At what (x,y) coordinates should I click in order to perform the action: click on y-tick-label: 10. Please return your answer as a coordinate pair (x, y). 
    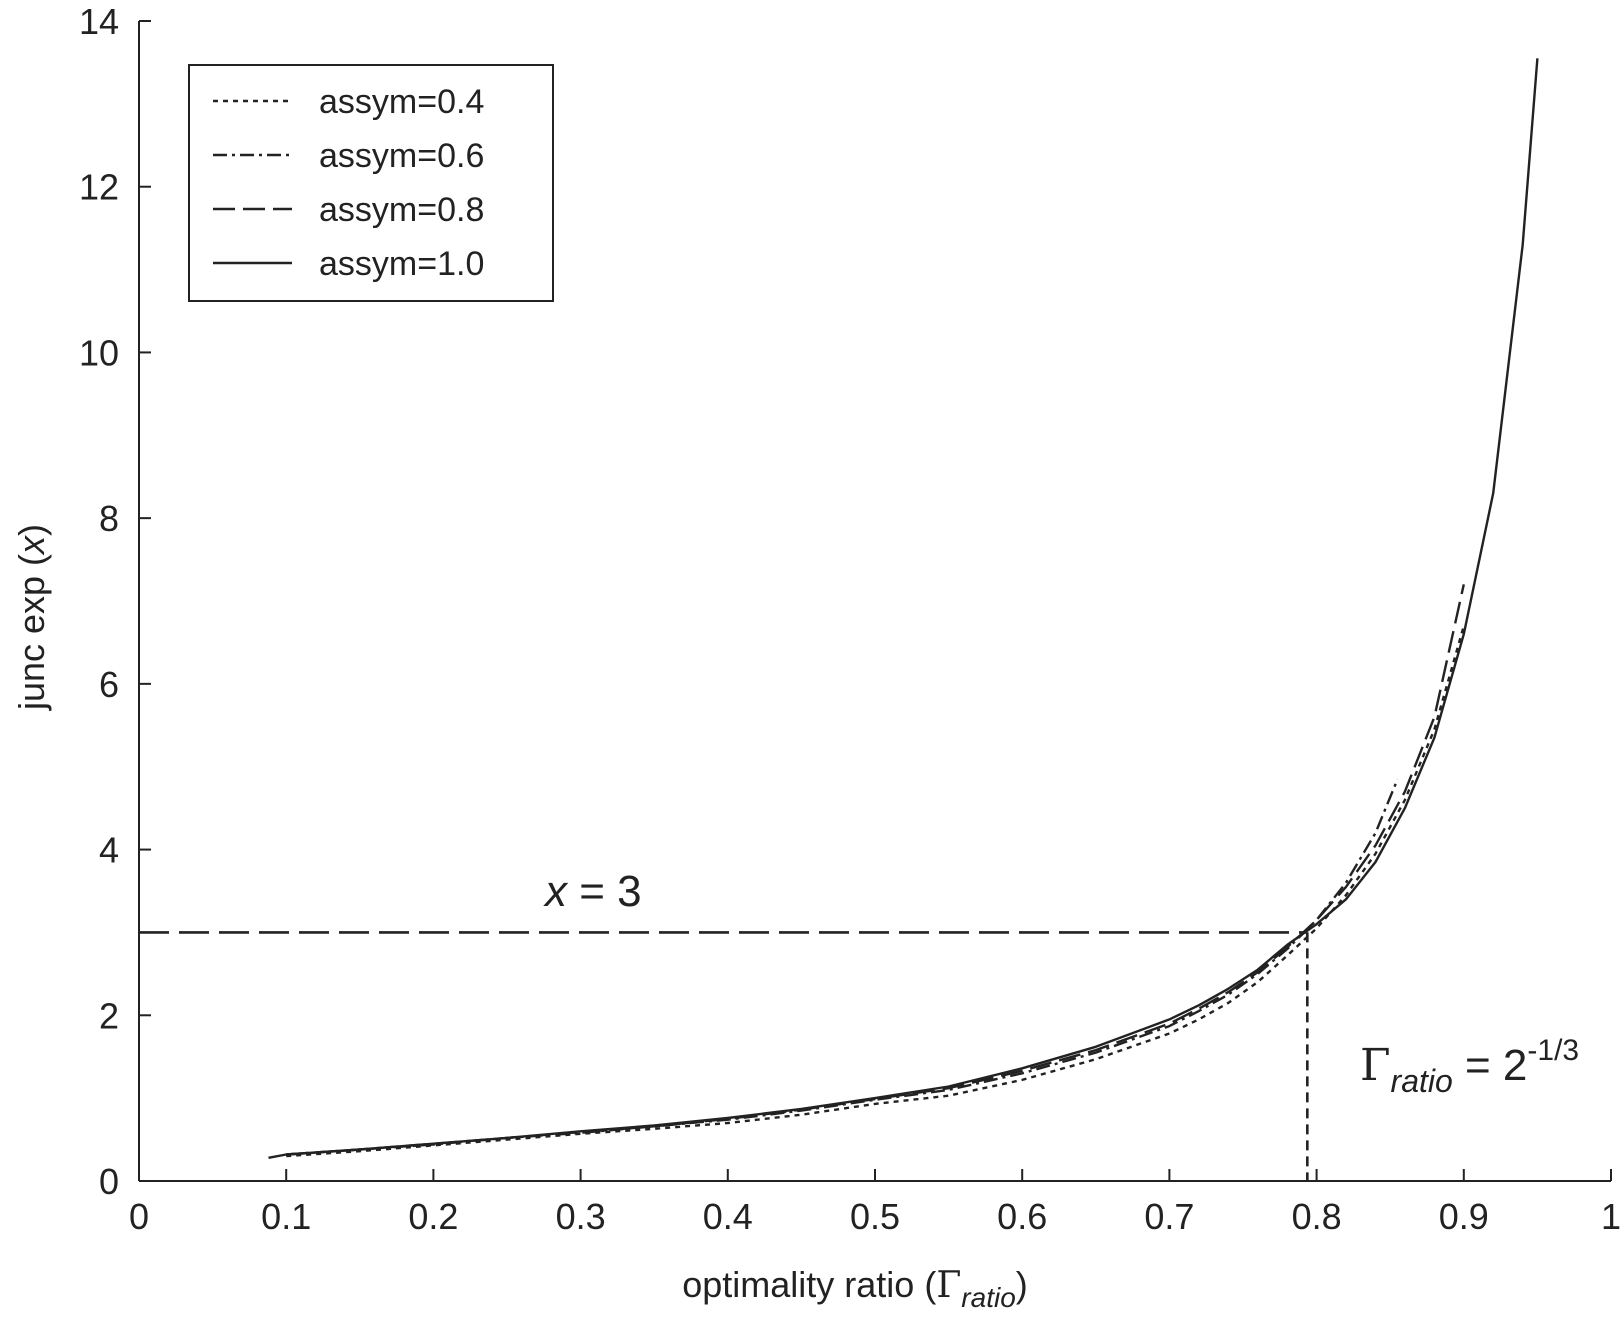
    Looking at the image, I should click on (99, 352).